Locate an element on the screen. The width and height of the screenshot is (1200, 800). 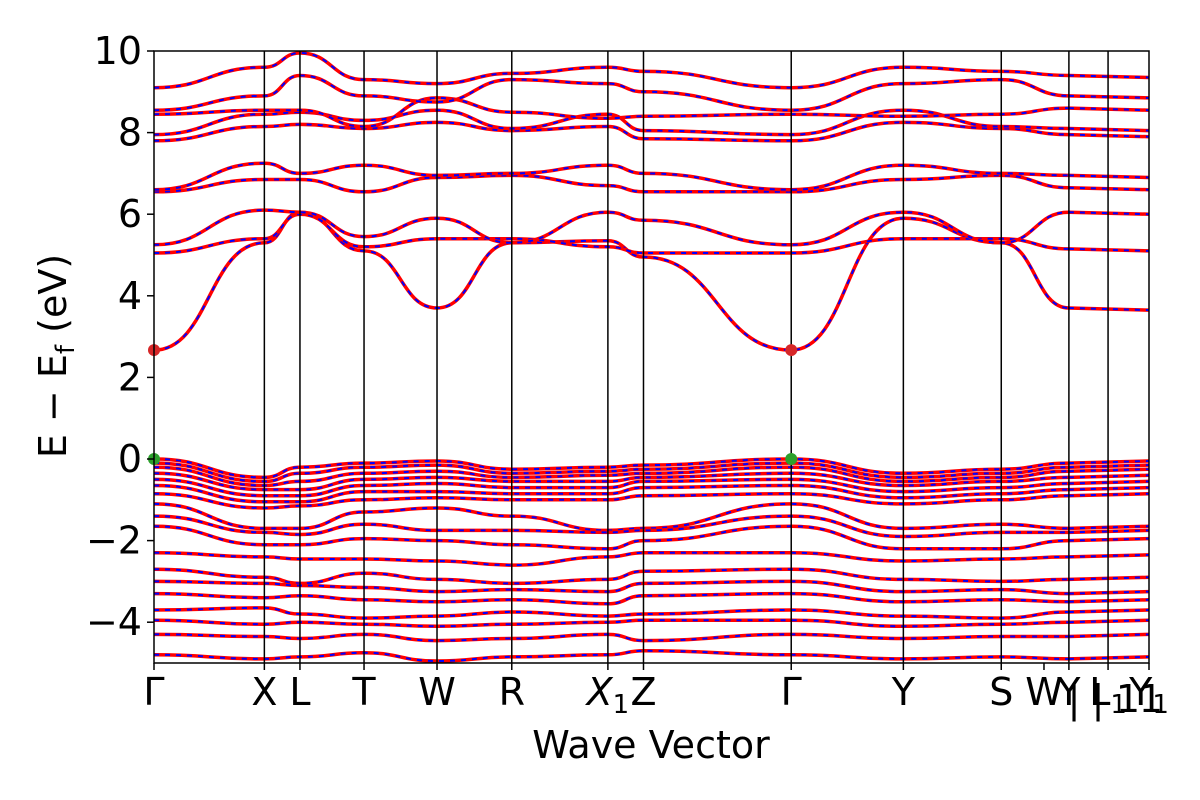
conduction-band-8-blue is located at coordinates (611, 93).